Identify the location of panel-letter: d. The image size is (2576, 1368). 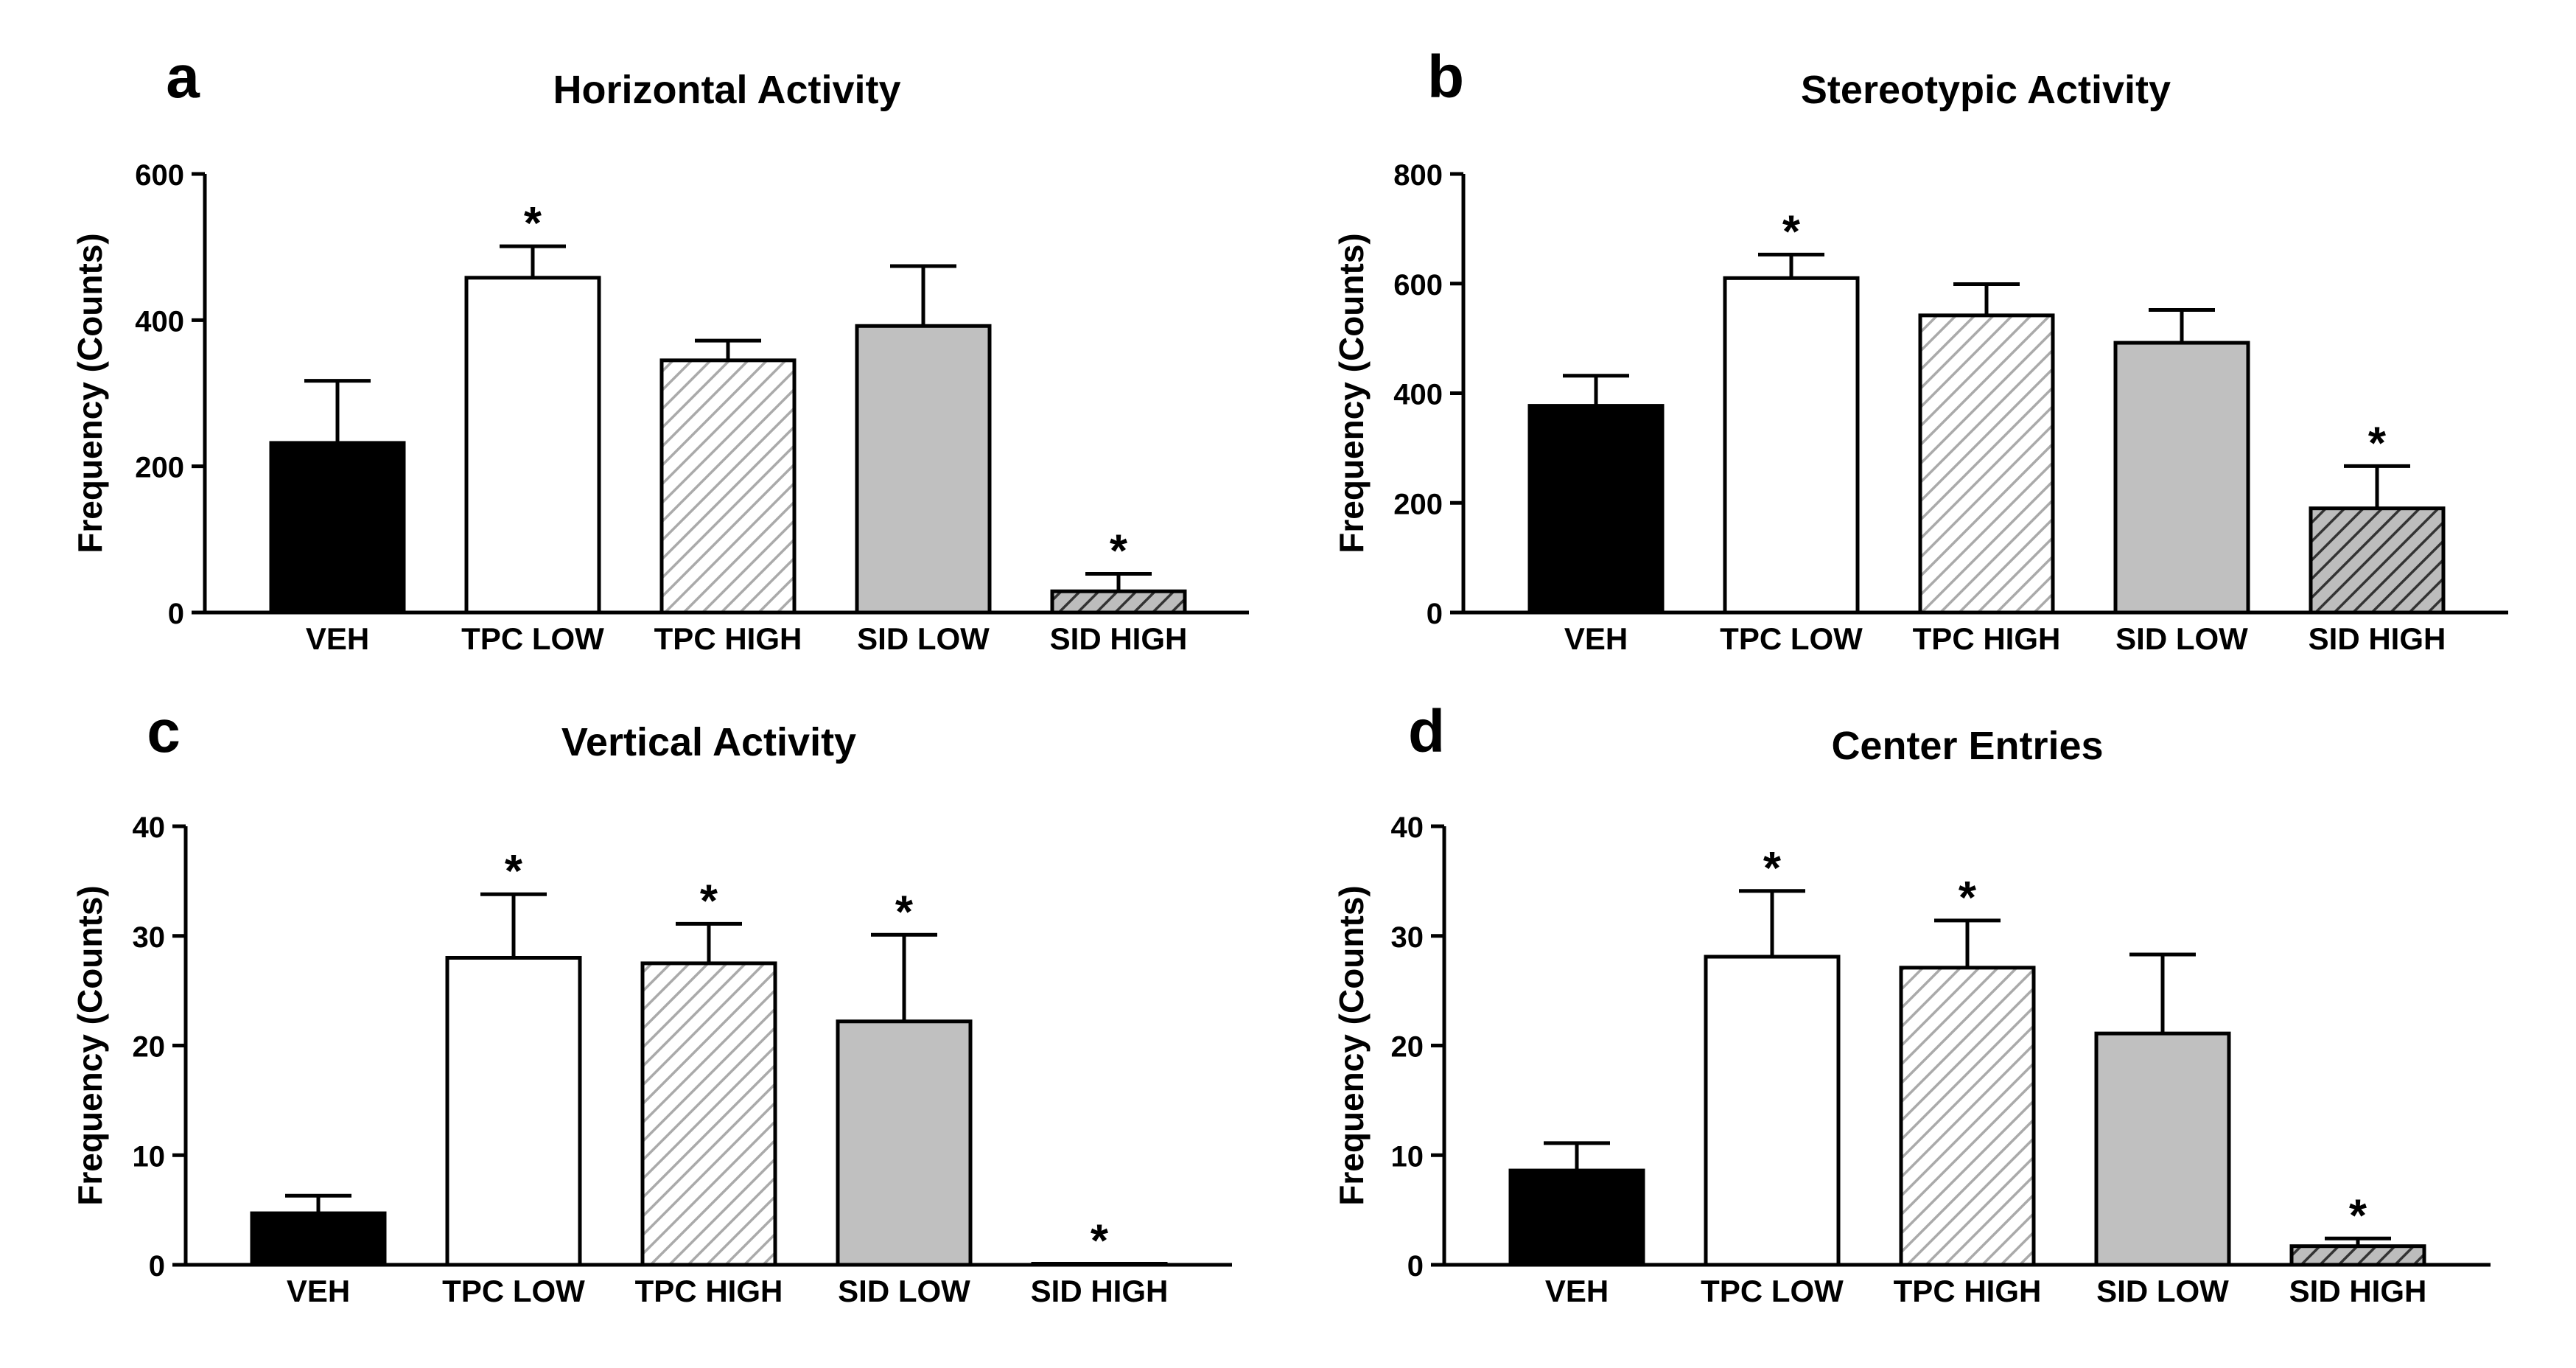
(1426, 731).